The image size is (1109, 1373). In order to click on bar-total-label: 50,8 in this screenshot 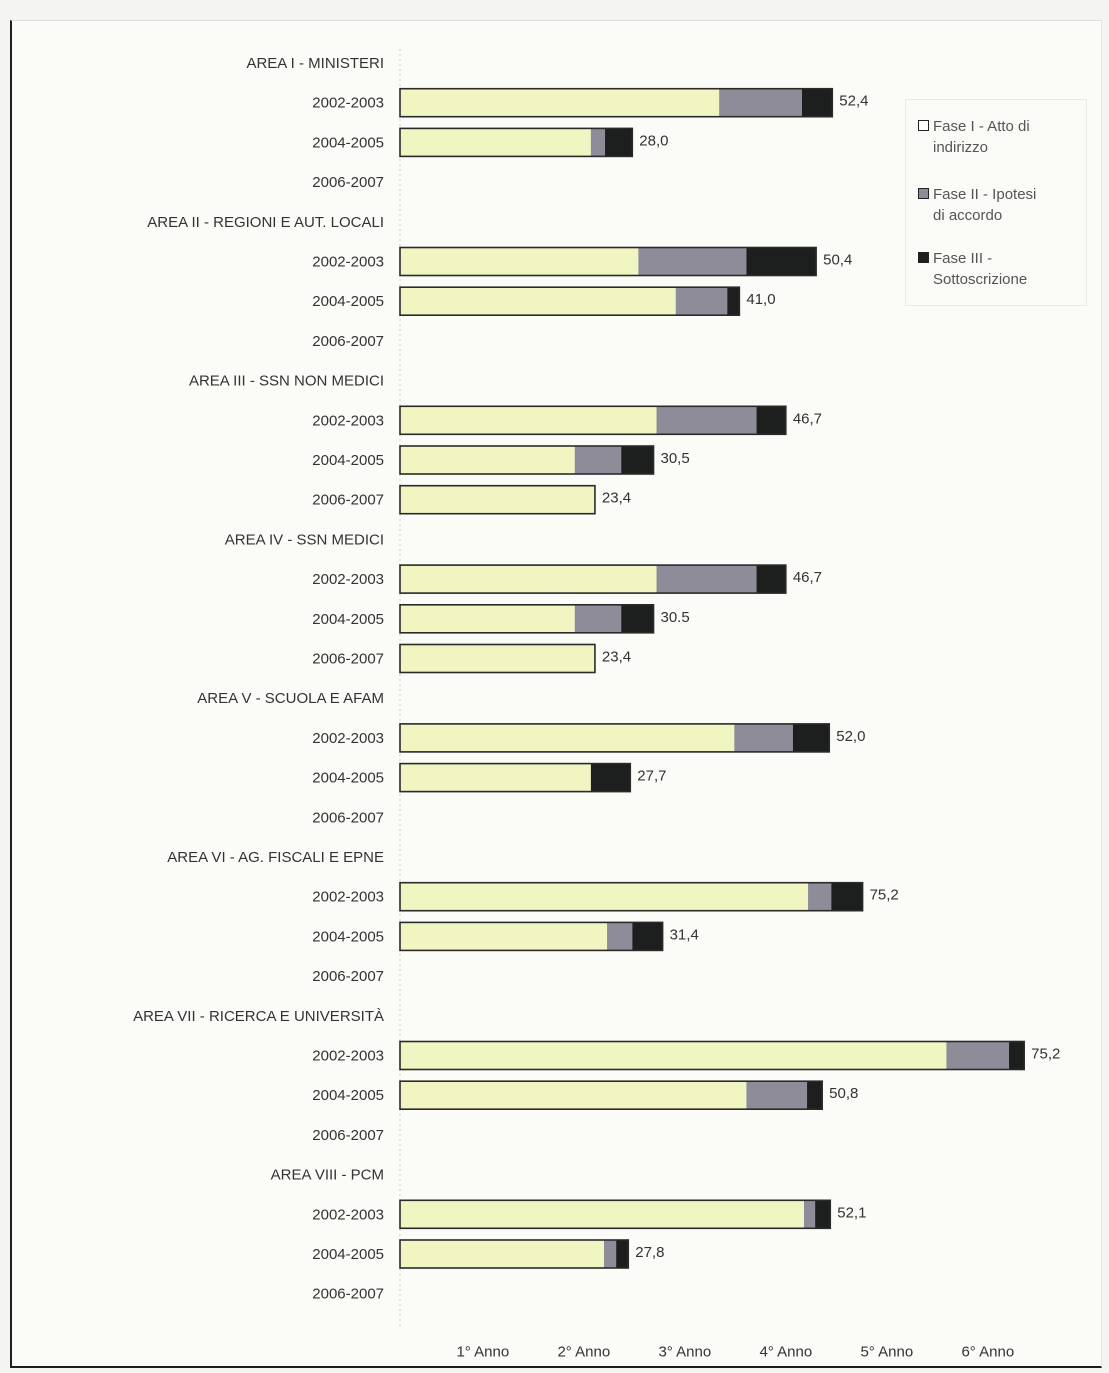, I will do `click(843, 1093)`.